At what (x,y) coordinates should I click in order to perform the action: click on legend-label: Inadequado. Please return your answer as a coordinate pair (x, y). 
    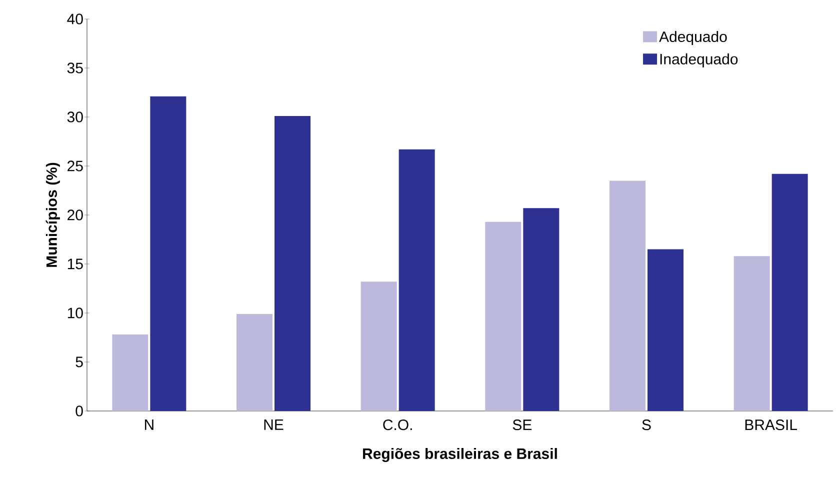
    Looking at the image, I should click on (699, 60).